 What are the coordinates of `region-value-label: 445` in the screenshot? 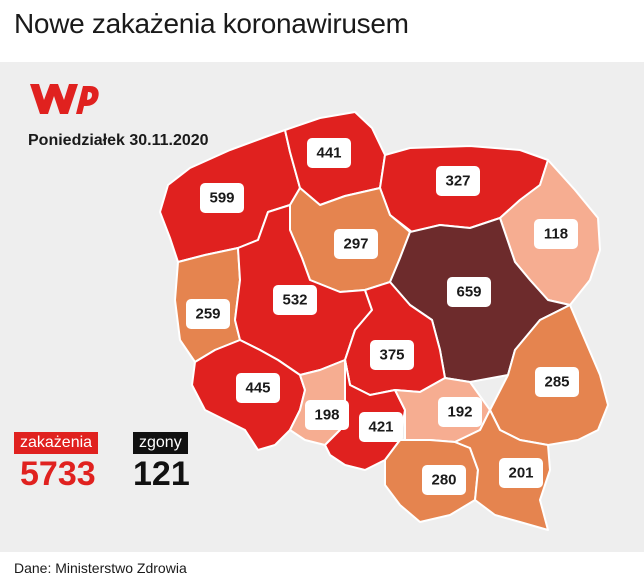 It's located at (257, 388).